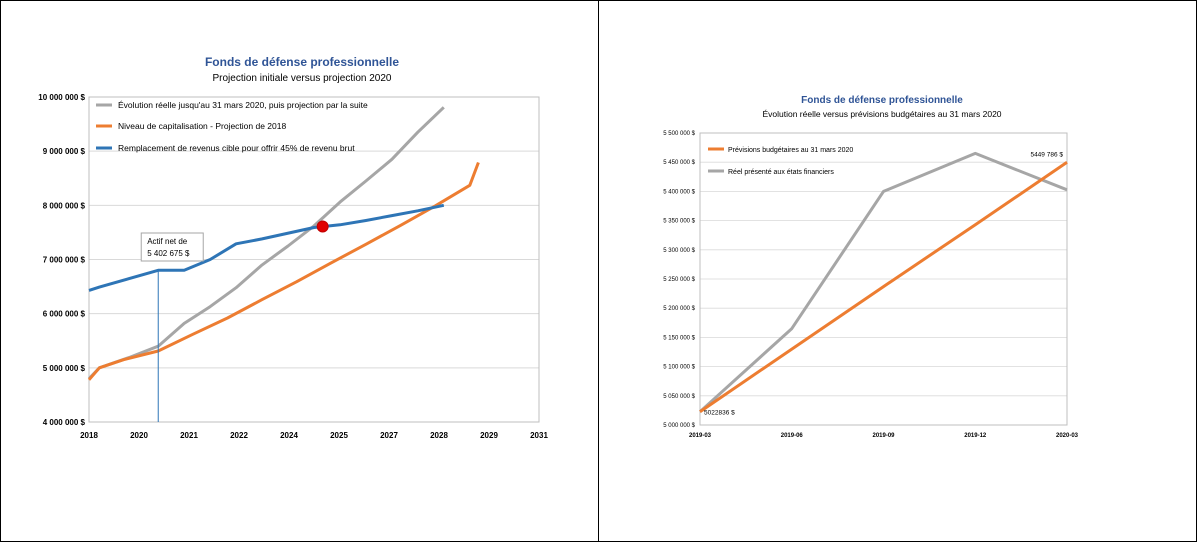  What do you see at coordinates (64, 260) in the screenshot?
I see `y-tick-label: 7 000 000 $` at bounding box center [64, 260].